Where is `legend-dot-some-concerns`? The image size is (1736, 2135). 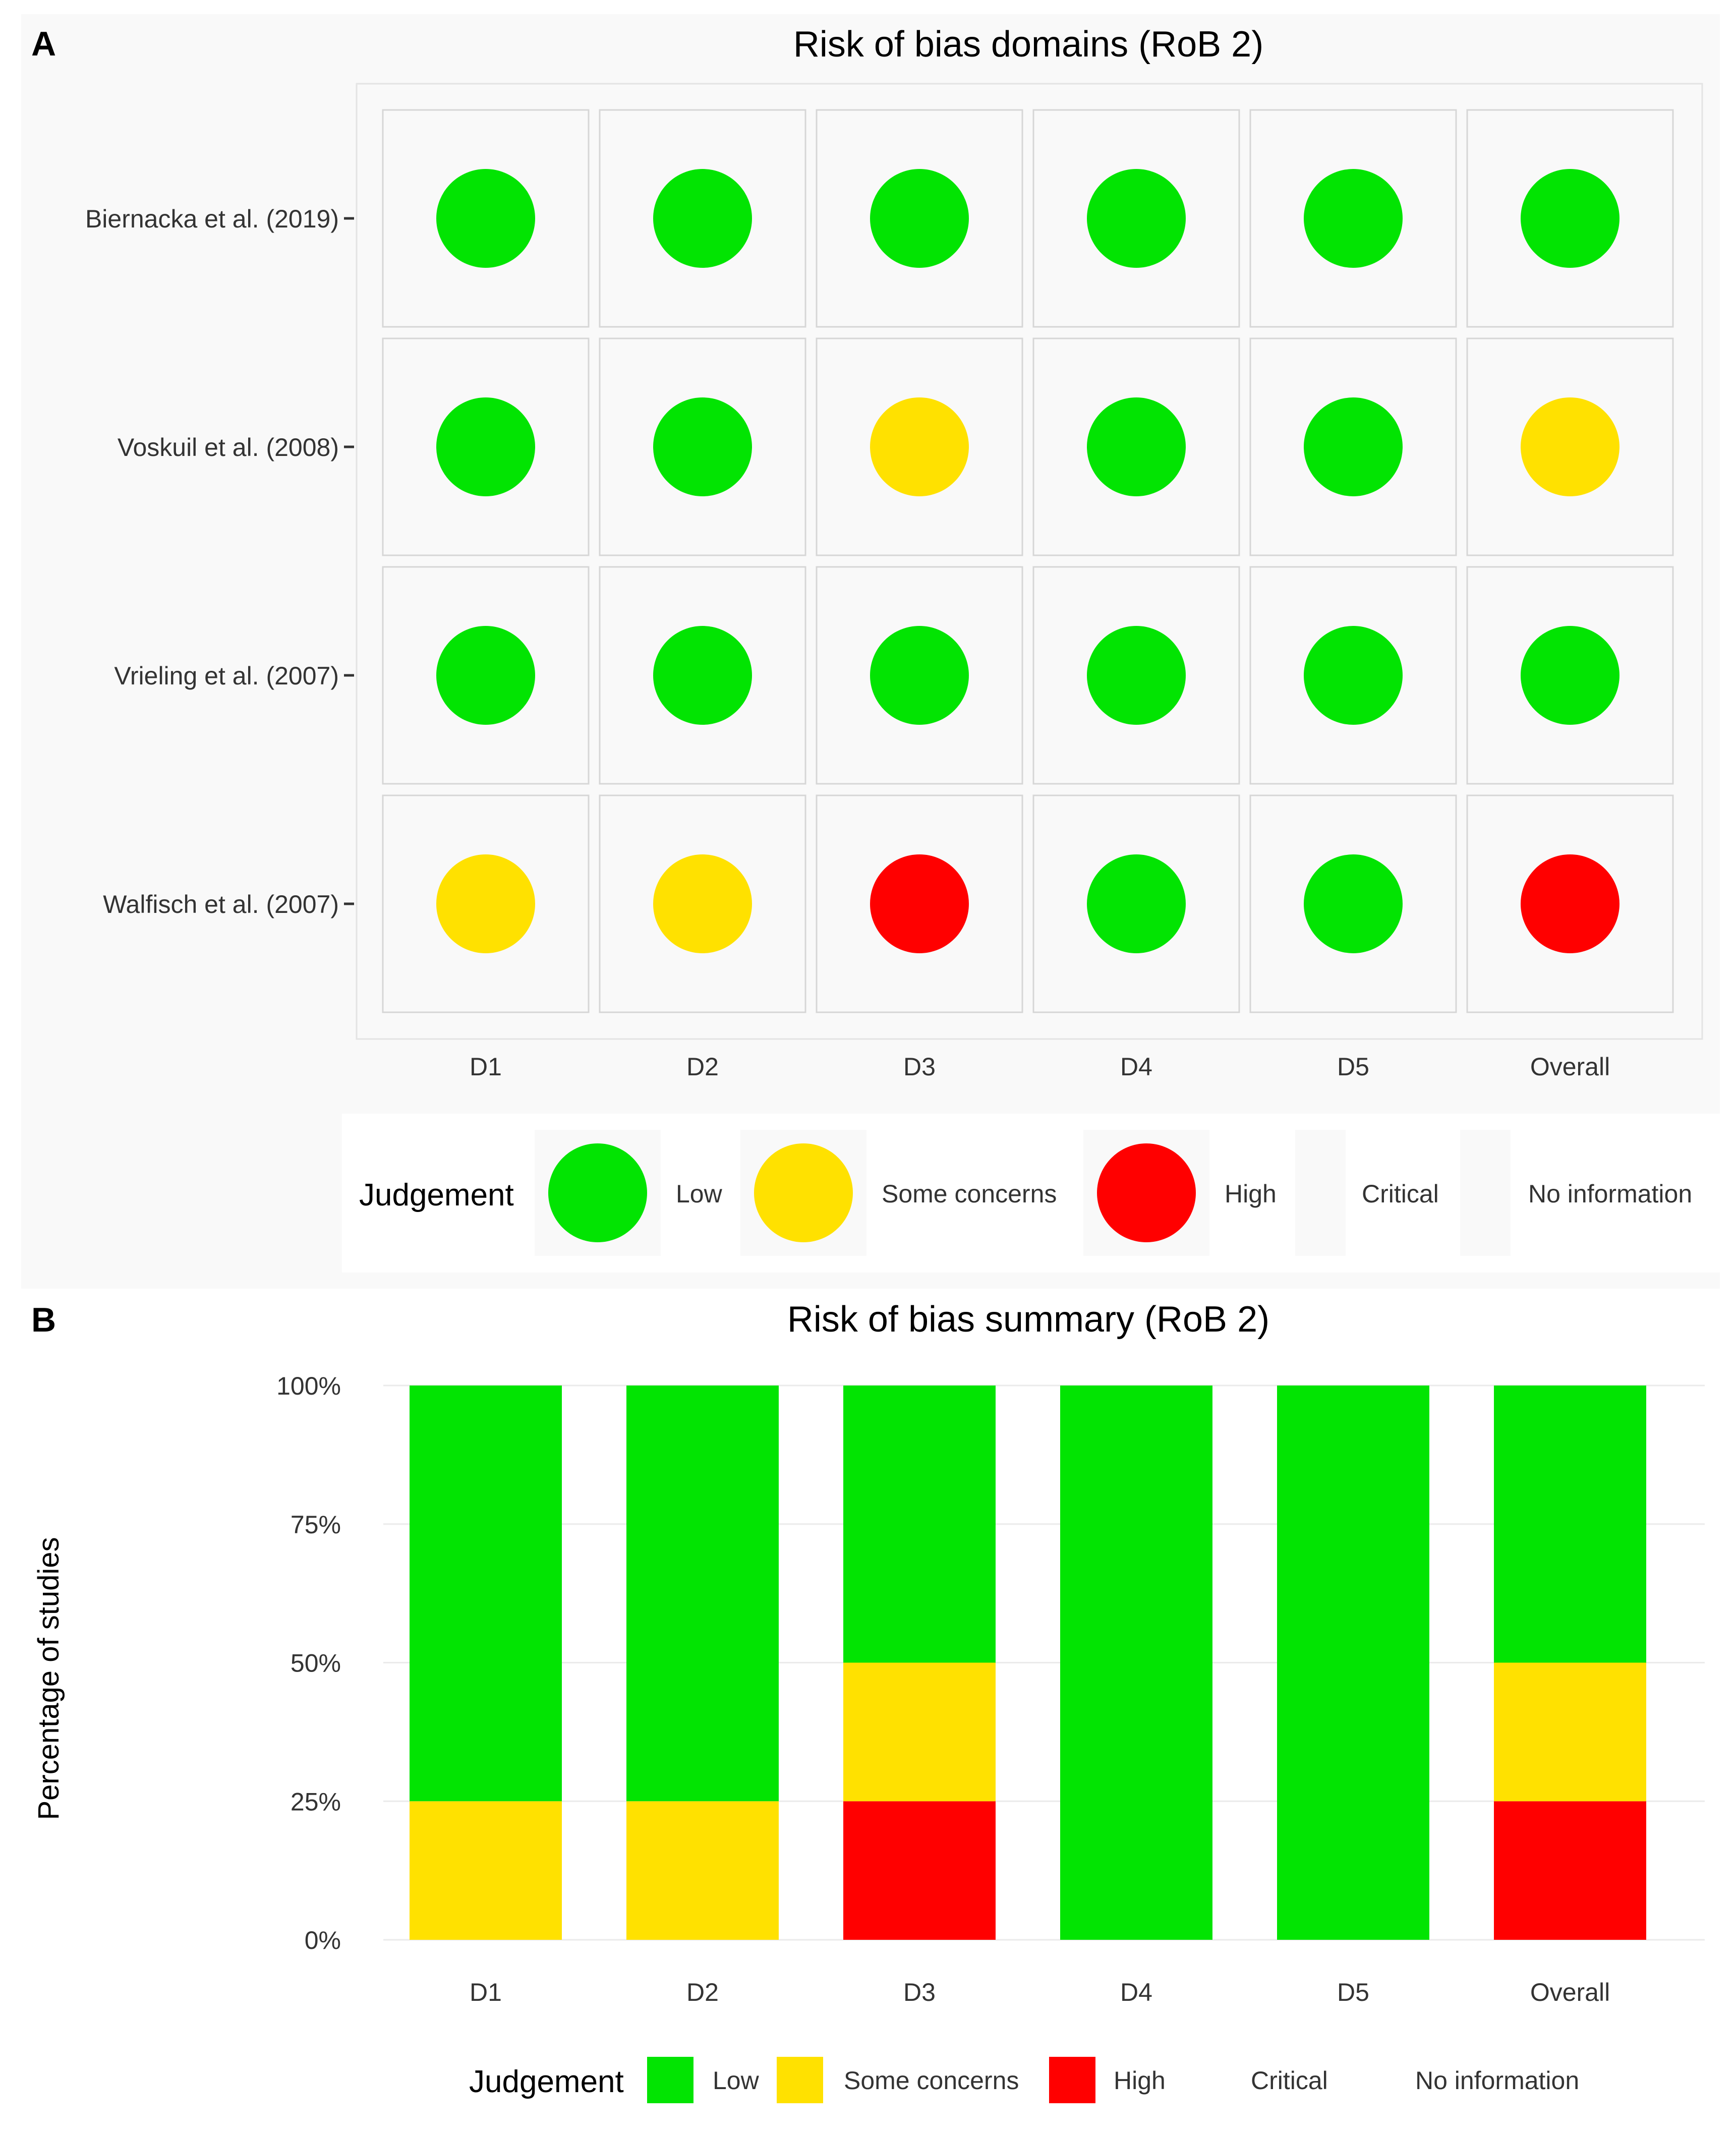
legend-dot-some-concerns is located at coordinates (804, 1192).